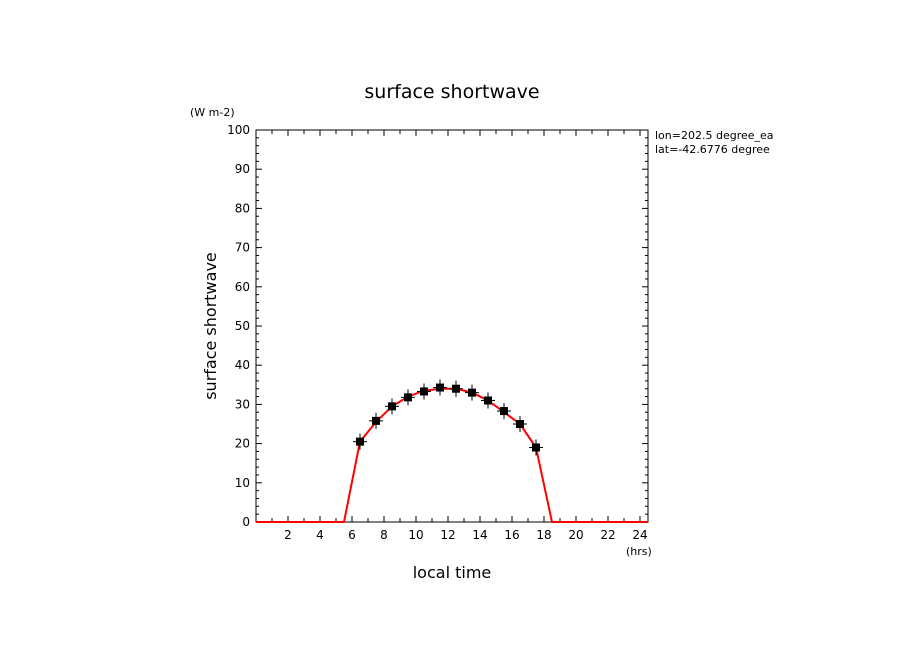 The image size is (904, 654). I want to click on annotation-lat: lat=-42.6776 degree, so click(712, 149).